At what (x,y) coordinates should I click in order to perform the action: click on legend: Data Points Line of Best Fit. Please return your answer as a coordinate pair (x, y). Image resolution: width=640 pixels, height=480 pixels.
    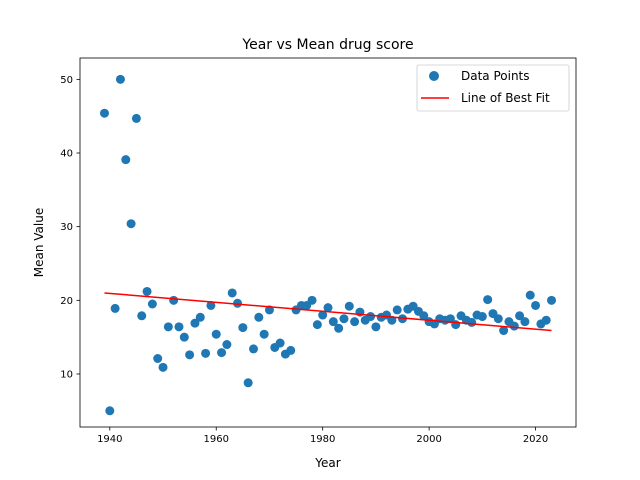
    Looking at the image, I should click on (493, 88).